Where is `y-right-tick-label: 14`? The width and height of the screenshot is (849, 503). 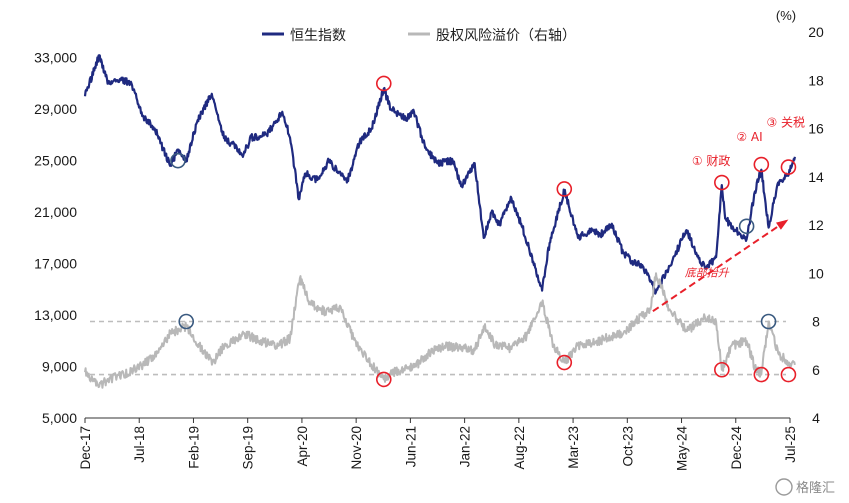
y-right-tick-label: 14 is located at coordinates (816, 177).